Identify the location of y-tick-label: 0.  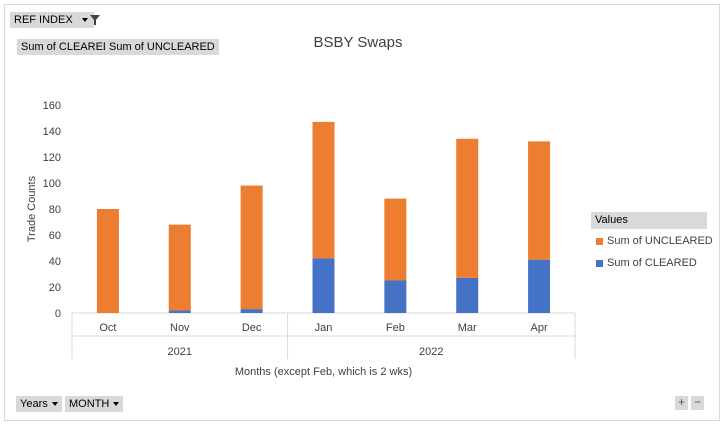
(58, 314).